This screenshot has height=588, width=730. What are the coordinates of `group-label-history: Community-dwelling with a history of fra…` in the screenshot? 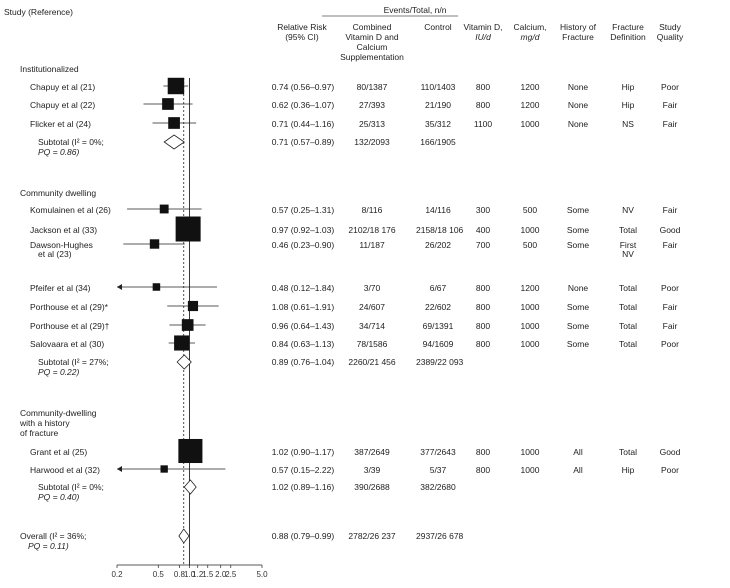 It's located at (58, 423).